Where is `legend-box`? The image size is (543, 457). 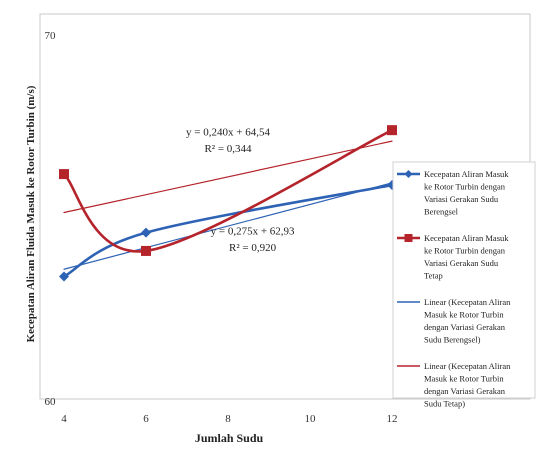 legend-box is located at coordinates (464, 280).